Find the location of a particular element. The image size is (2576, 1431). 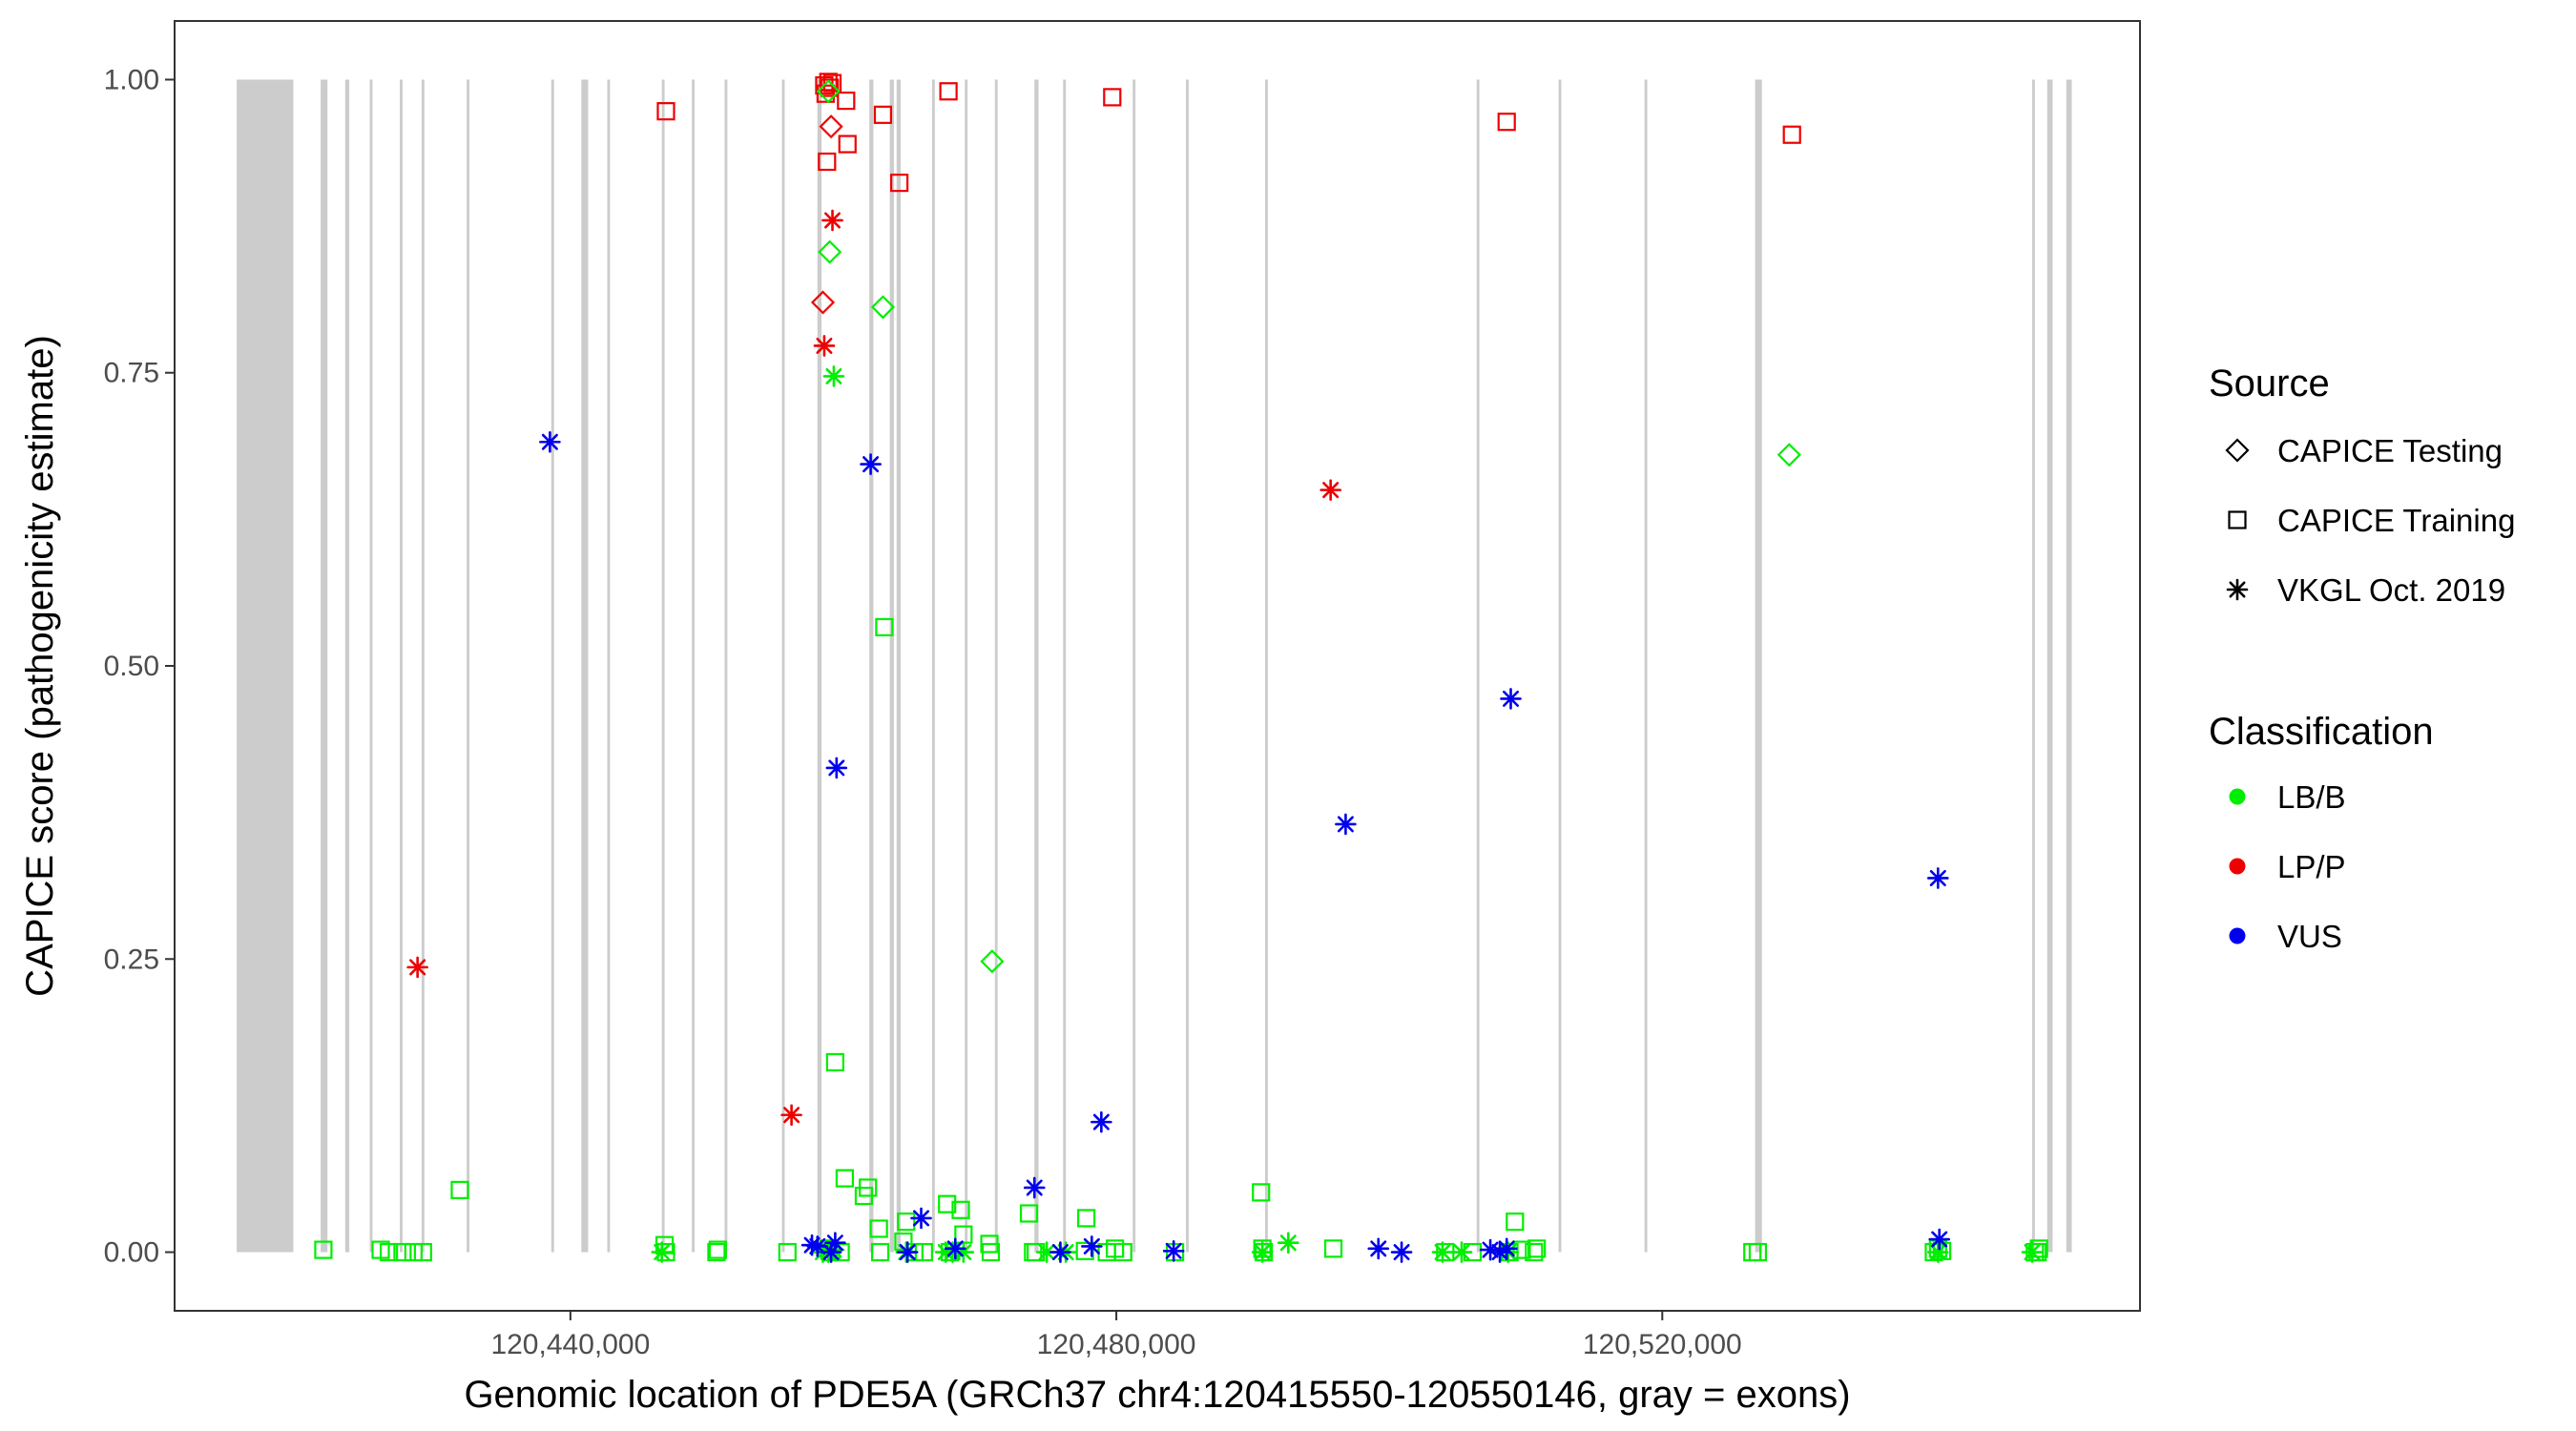

x-tick-label: 120,480,000 is located at coordinates (1116, 1344).